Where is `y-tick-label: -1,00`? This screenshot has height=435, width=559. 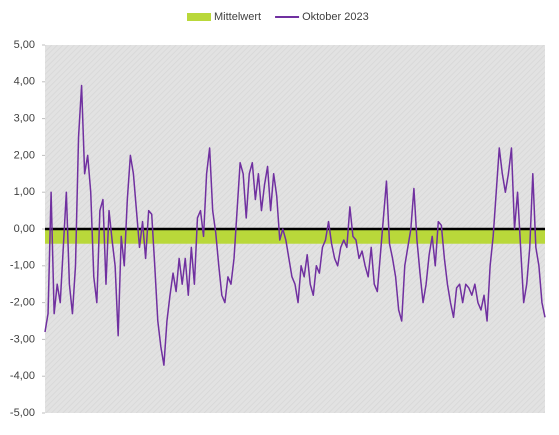
y-tick-label: -1,00 is located at coordinates (22, 266).